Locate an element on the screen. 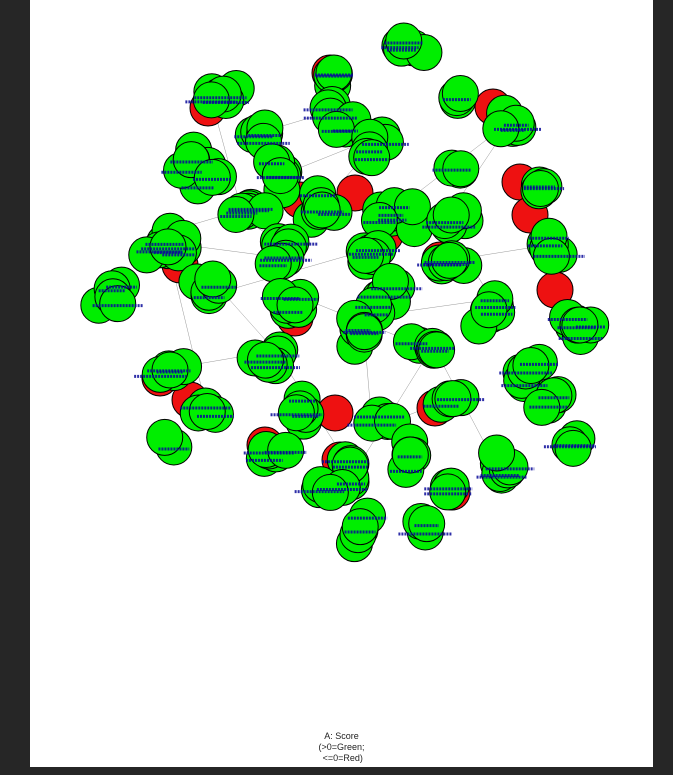  legend-positive-rule: (>0=Green; is located at coordinates (341, 747).